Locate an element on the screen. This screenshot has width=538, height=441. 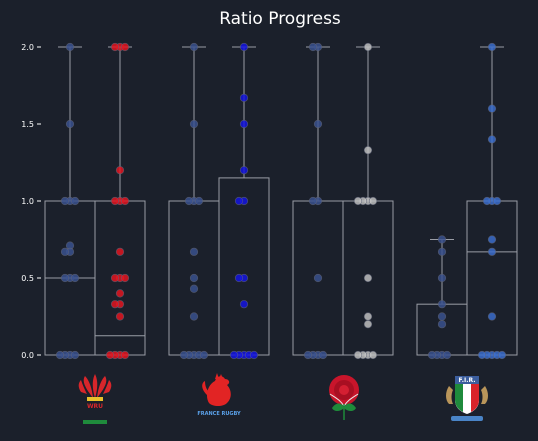
team-group-france is located at coordinates (219, 201).